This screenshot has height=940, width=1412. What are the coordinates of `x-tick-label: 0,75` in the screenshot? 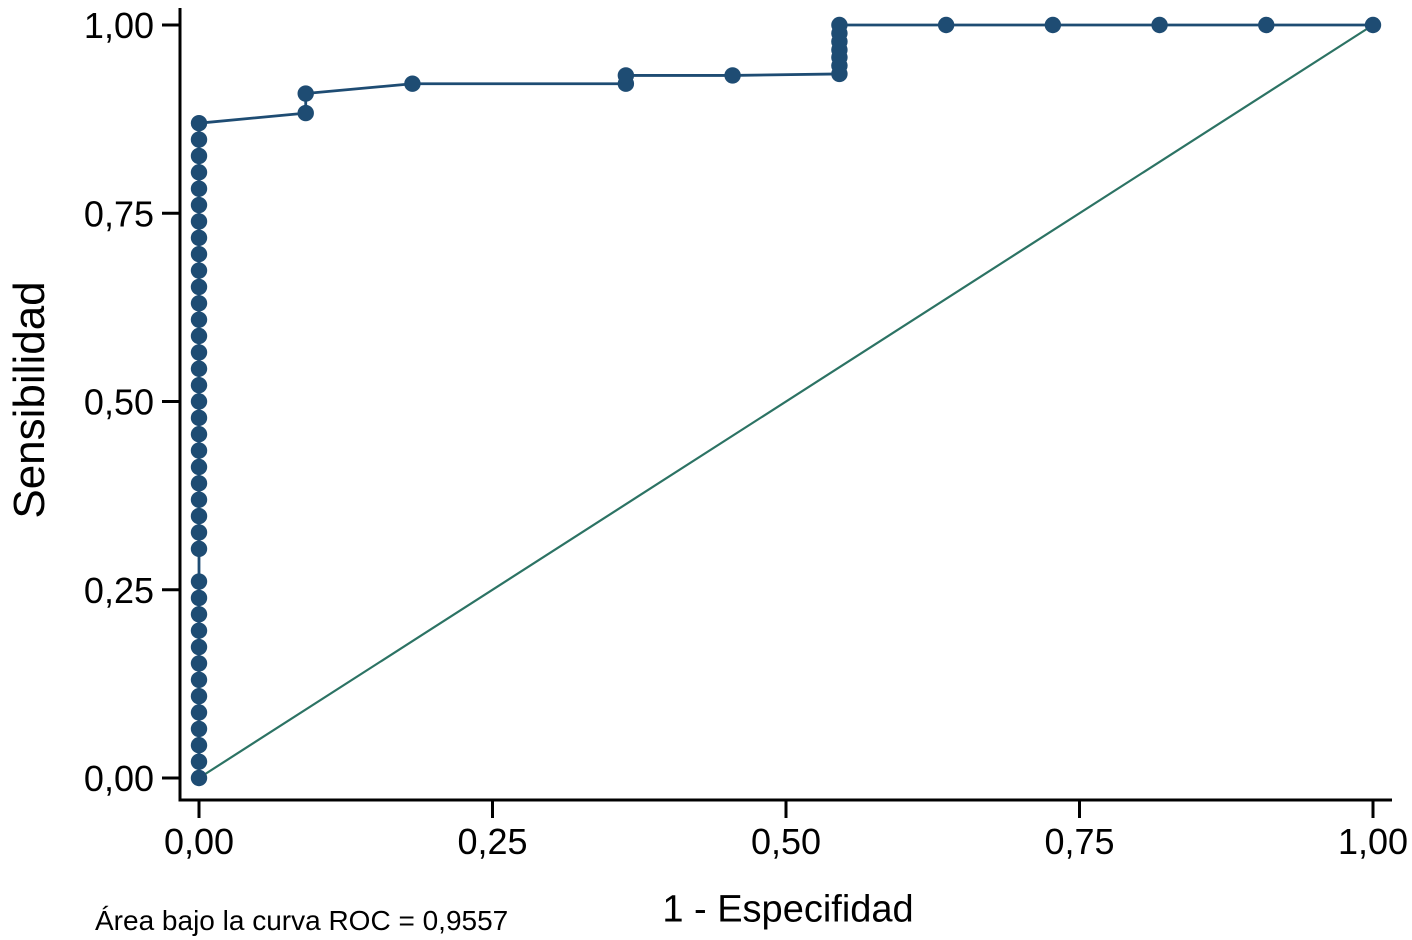 It's located at (1079, 841).